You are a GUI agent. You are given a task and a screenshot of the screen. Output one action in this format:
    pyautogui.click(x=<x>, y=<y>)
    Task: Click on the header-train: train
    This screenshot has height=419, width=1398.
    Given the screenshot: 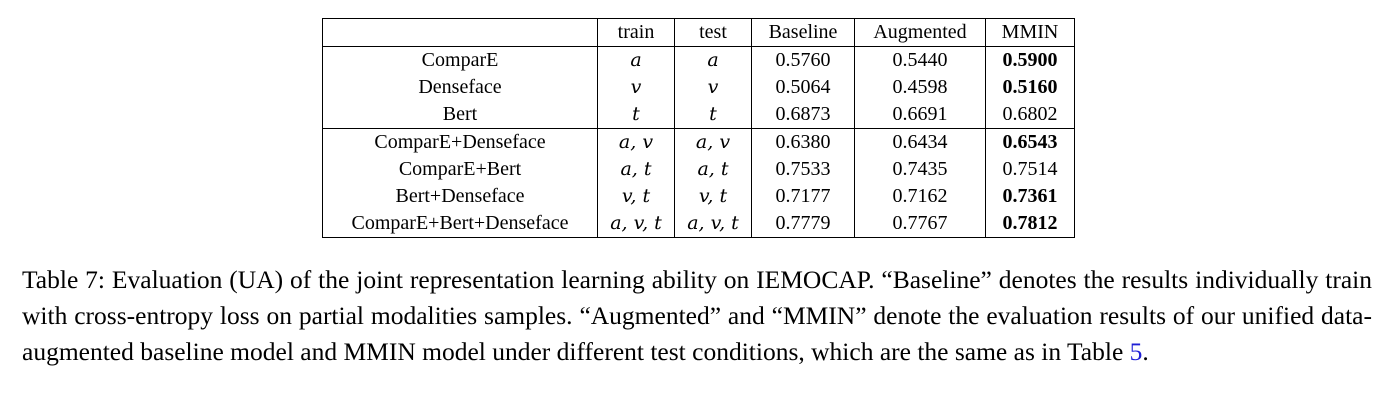 What is the action you would take?
    pyautogui.click(x=636, y=32)
    